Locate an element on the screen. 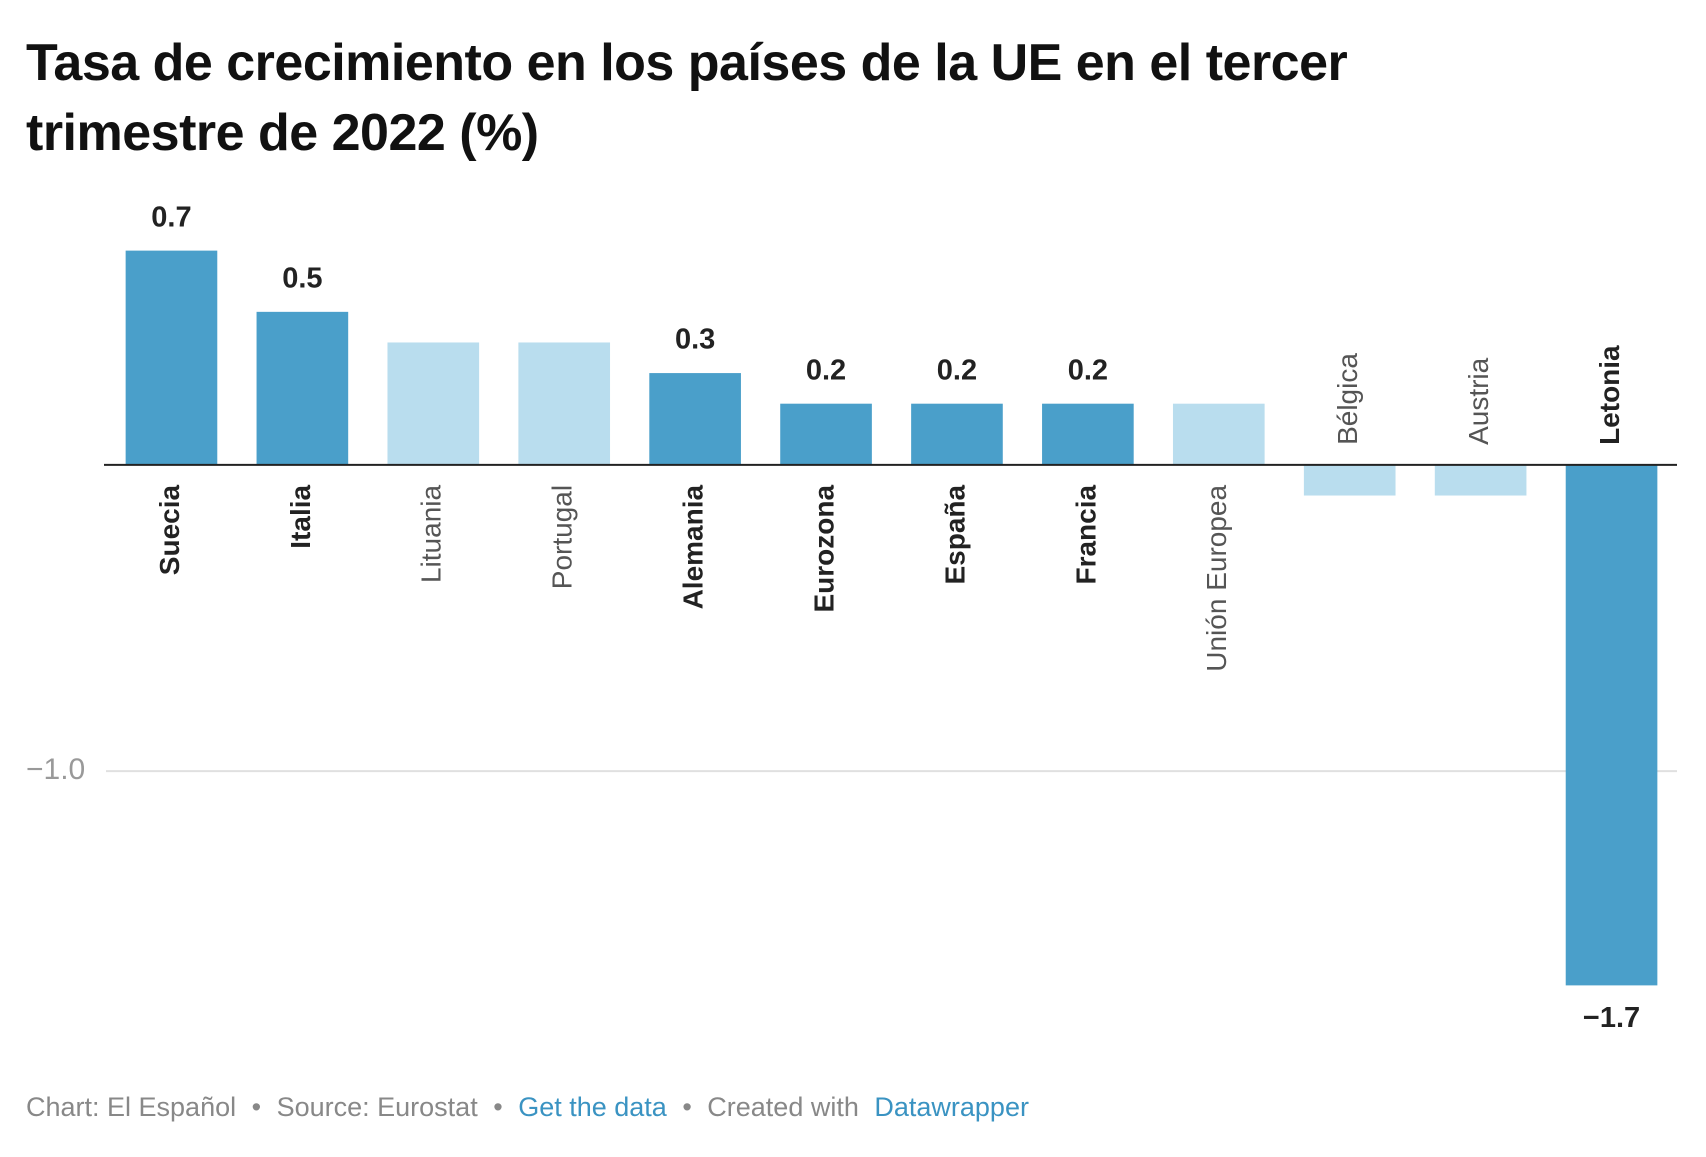 The image size is (1706, 1157). x-tick-label: España is located at coordinates (954, 535).